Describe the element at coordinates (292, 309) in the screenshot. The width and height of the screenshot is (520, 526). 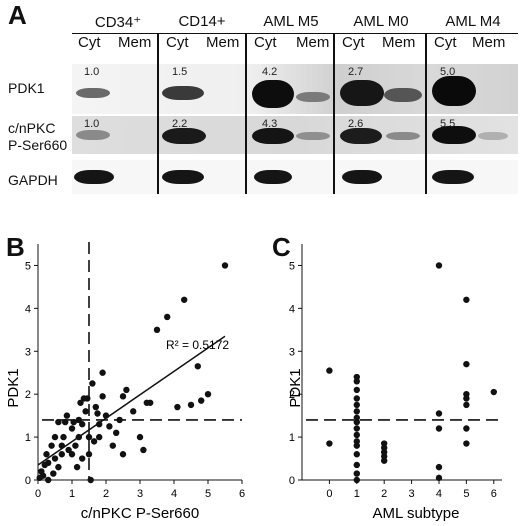
I see `c-y-tick-label: 4` at that location.